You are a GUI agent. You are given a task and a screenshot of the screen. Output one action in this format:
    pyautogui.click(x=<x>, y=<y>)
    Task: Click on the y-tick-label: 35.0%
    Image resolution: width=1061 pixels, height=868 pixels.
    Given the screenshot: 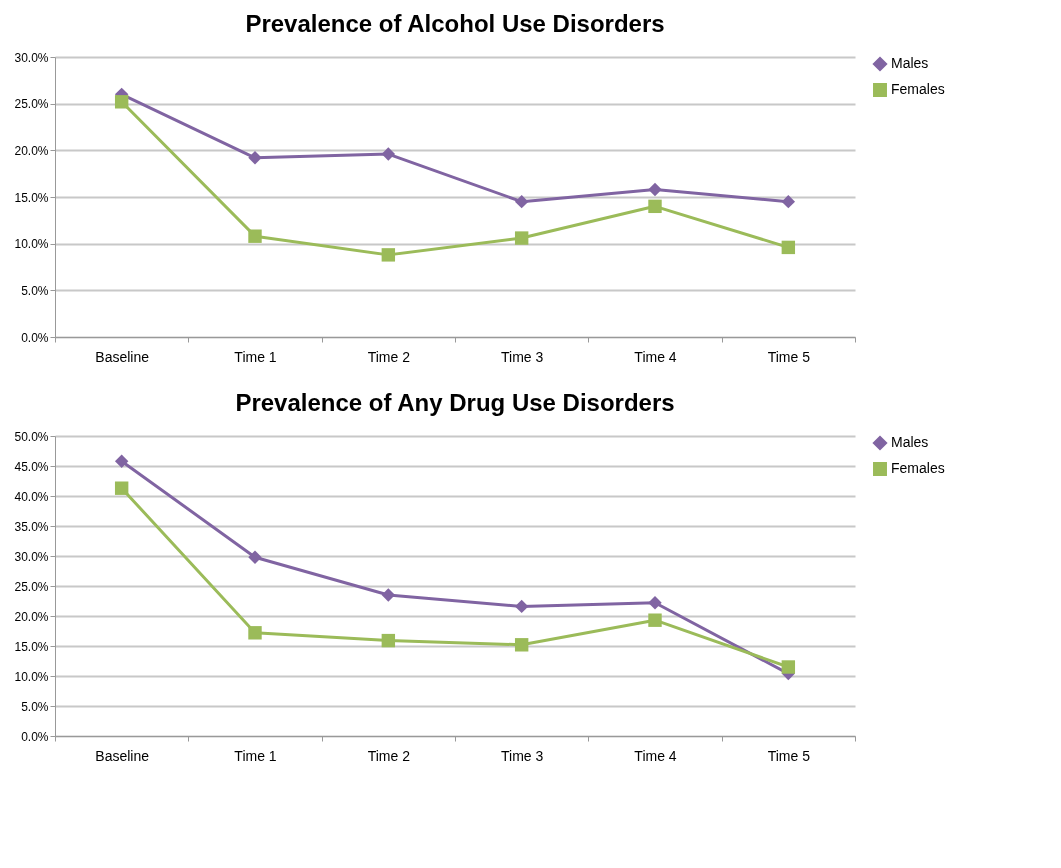 What is the action you would take?
    pyautogui.click(x=31, y=526)
    